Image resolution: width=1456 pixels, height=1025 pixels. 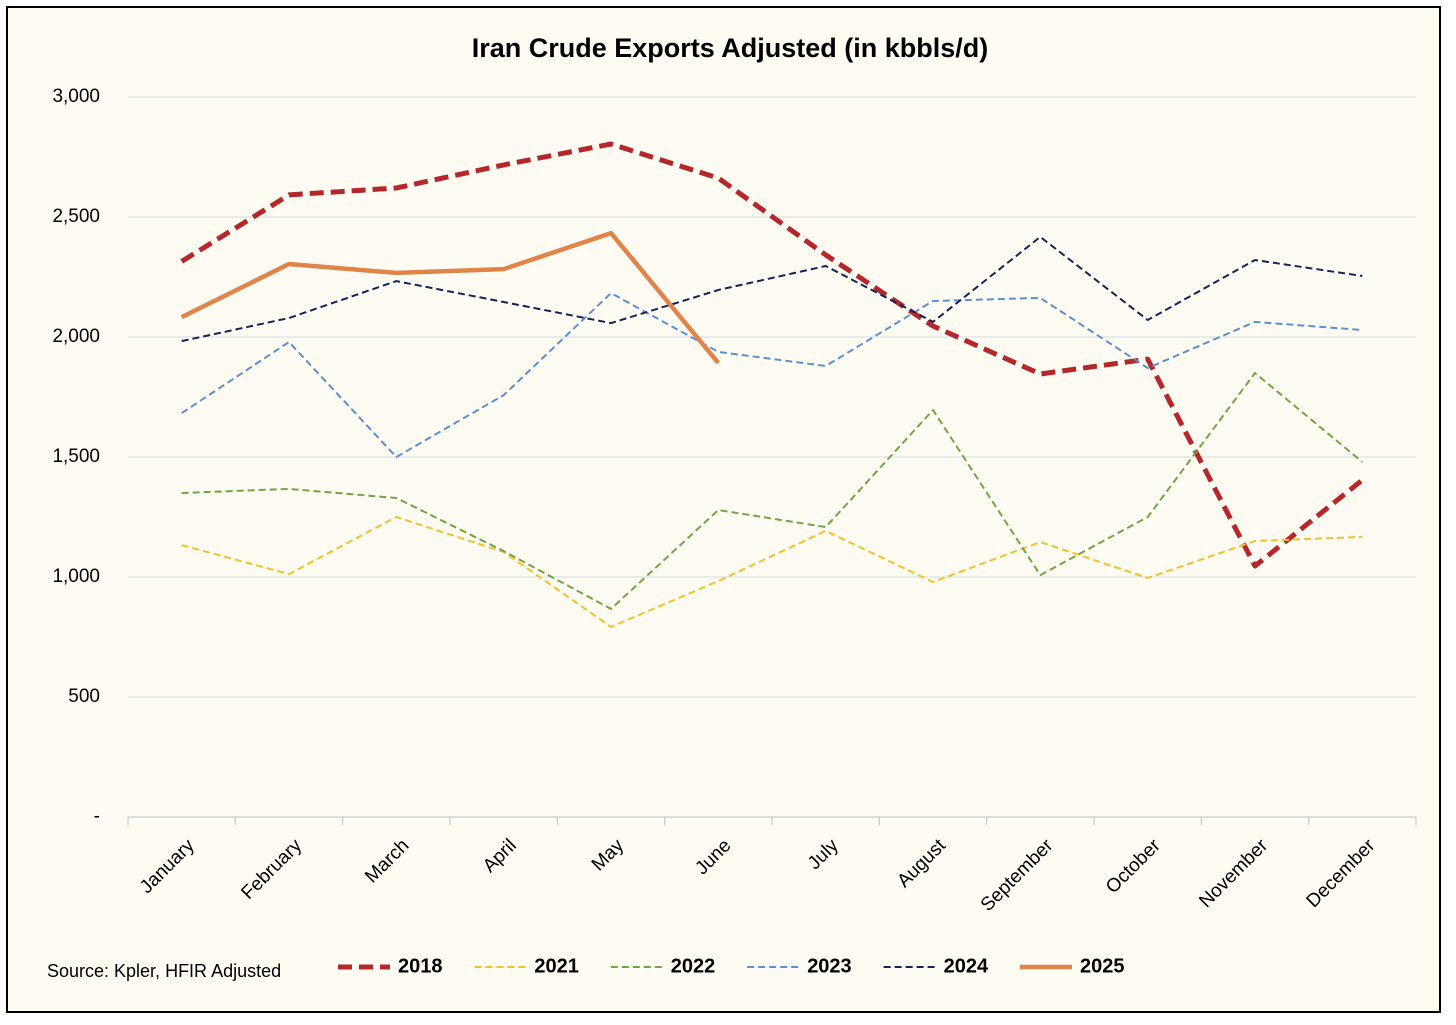 I want to click on legend-label: 2023, so click(x=829, y=966).